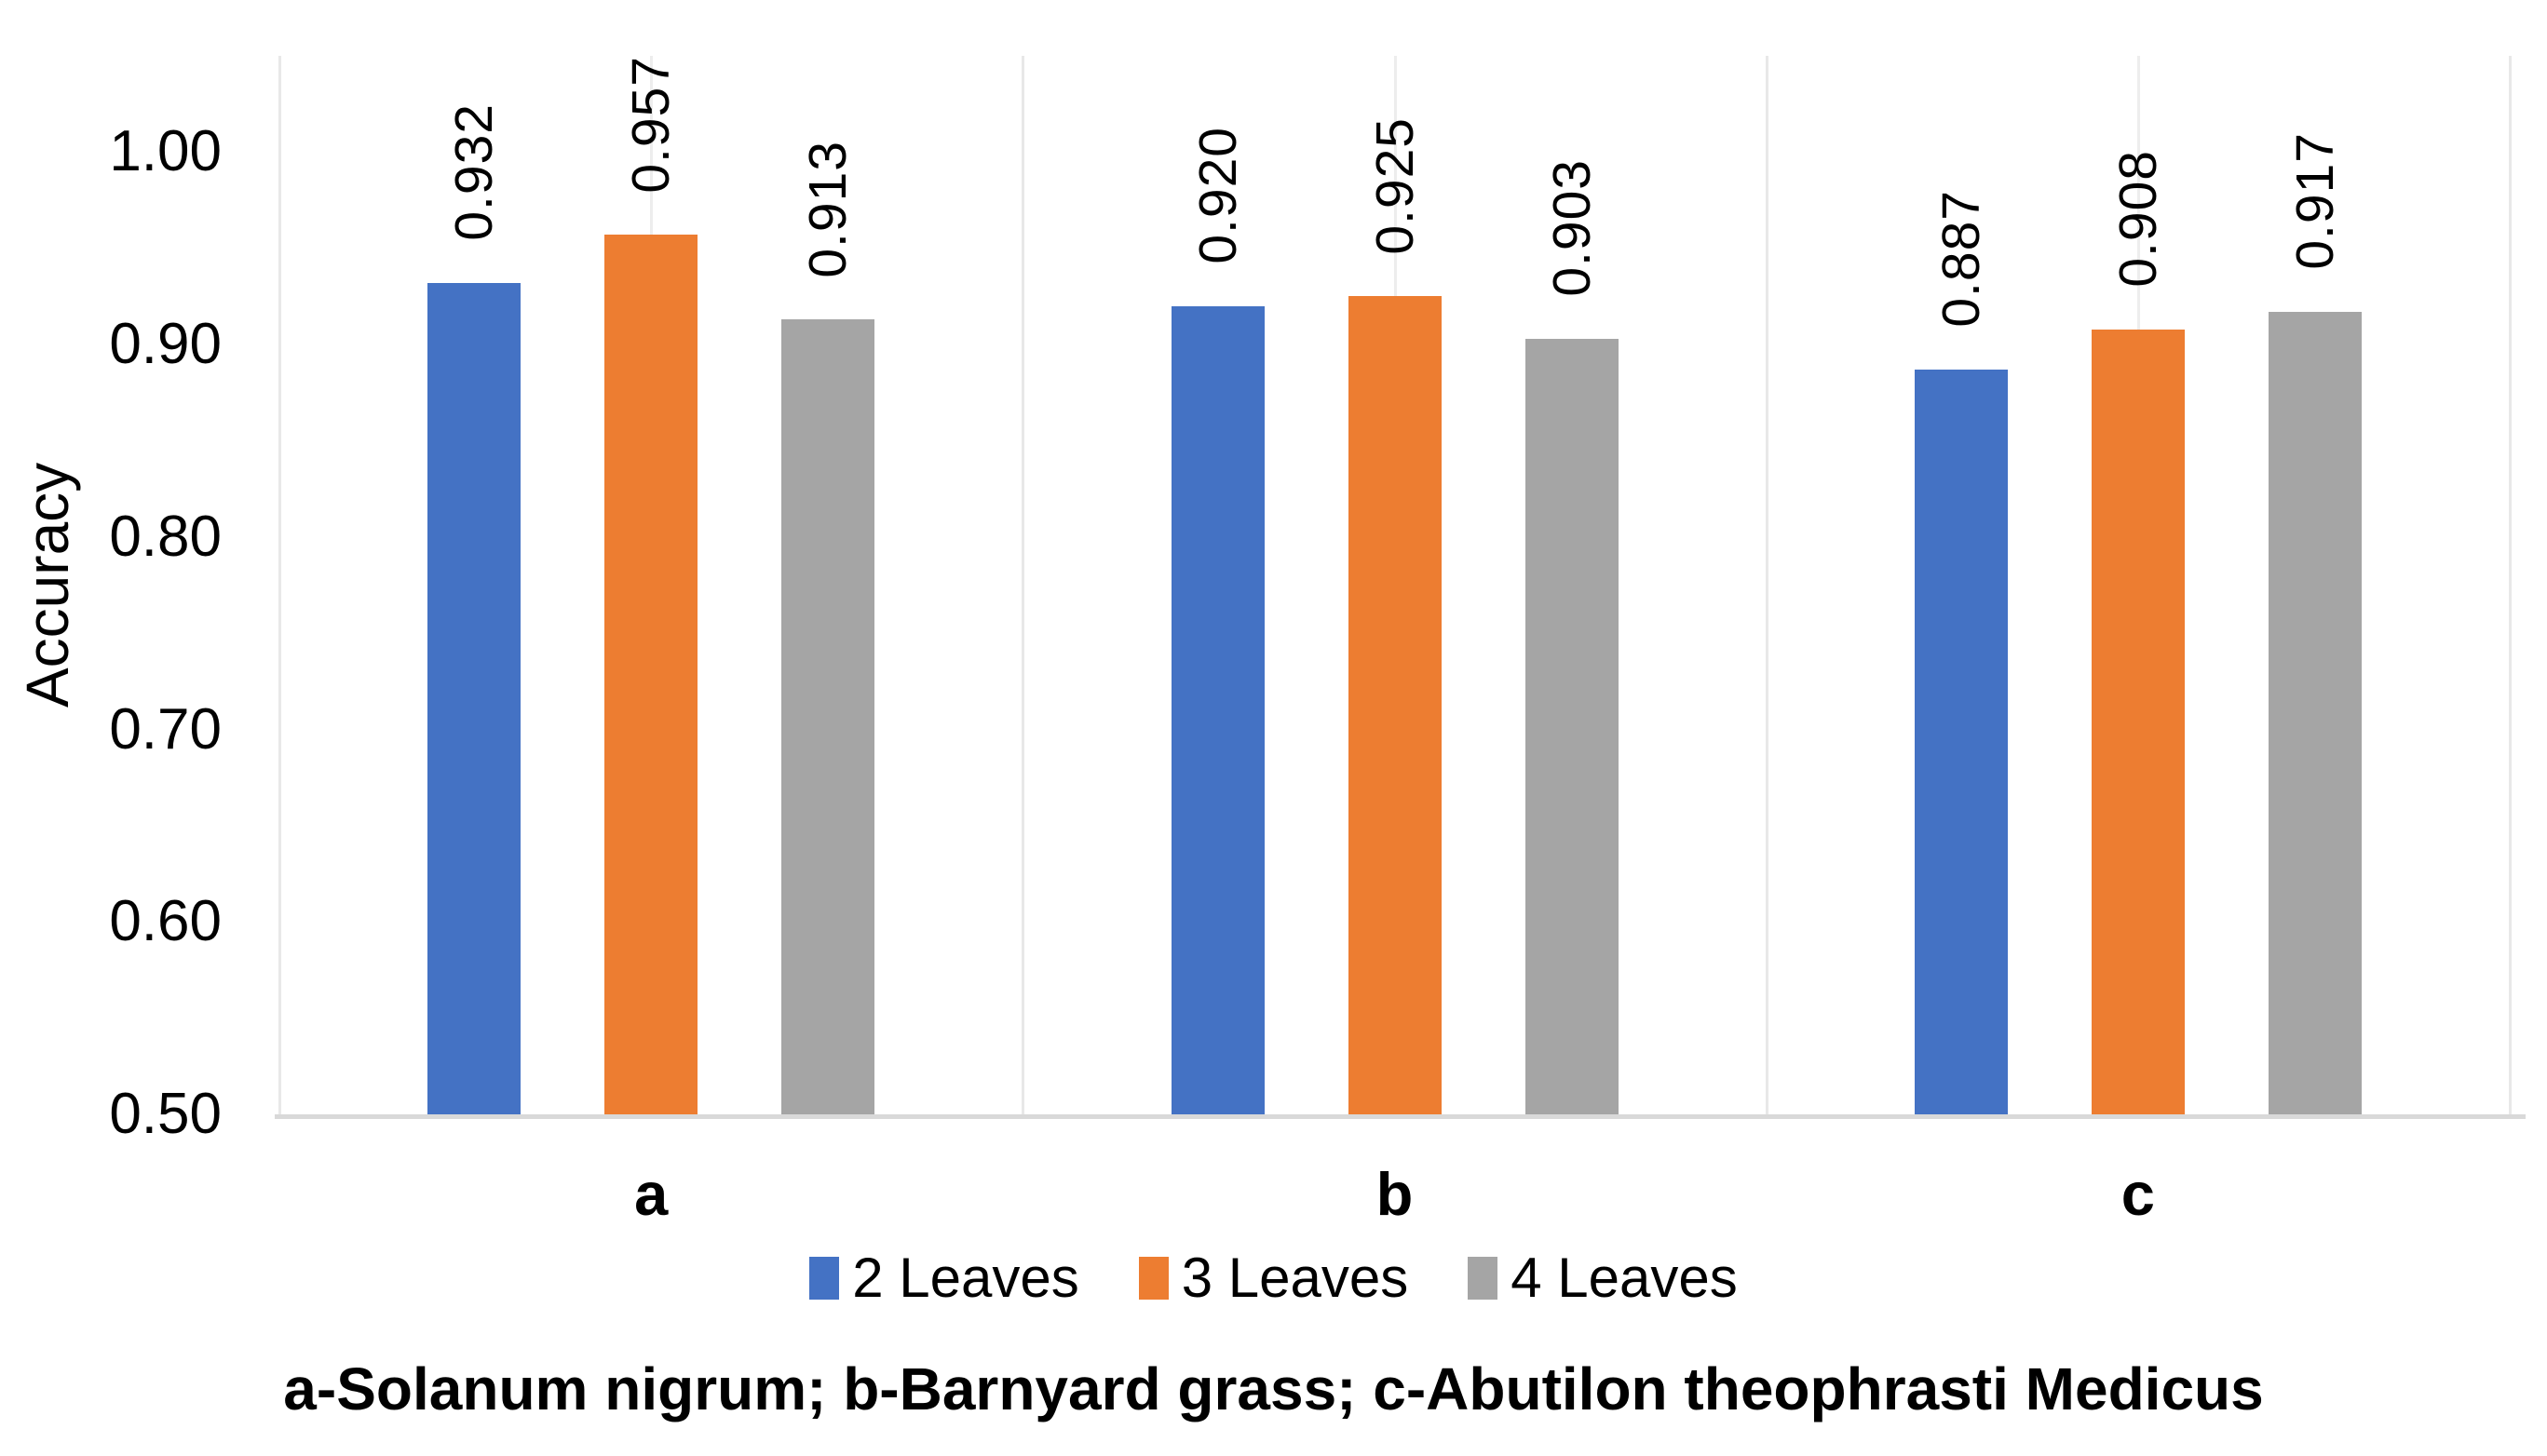 The width and height of the screenshot is (2547, 1456). I want to click on legend-item: 2 Leaves, so click(944, 1278).